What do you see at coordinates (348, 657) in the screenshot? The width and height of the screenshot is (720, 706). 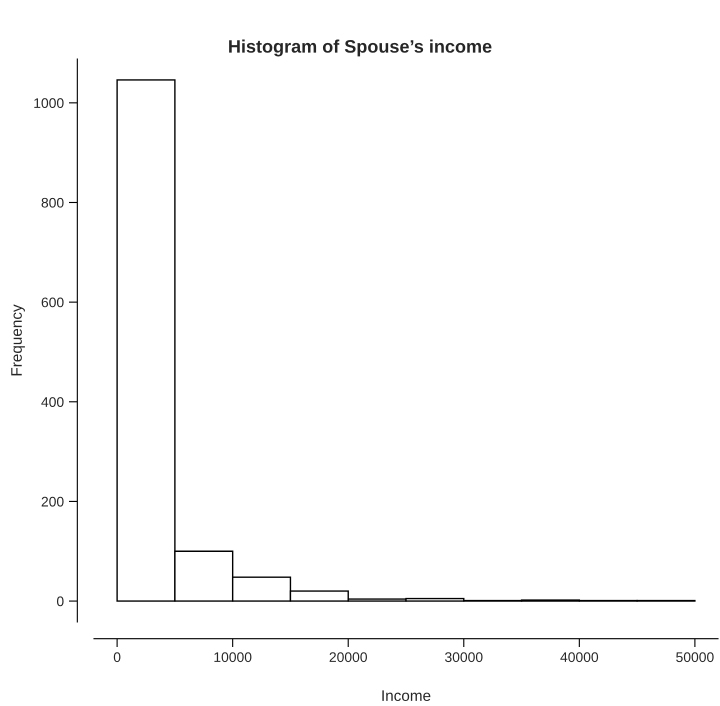 I see `x-tick-label: 20000` at bounding box center [348, 657].